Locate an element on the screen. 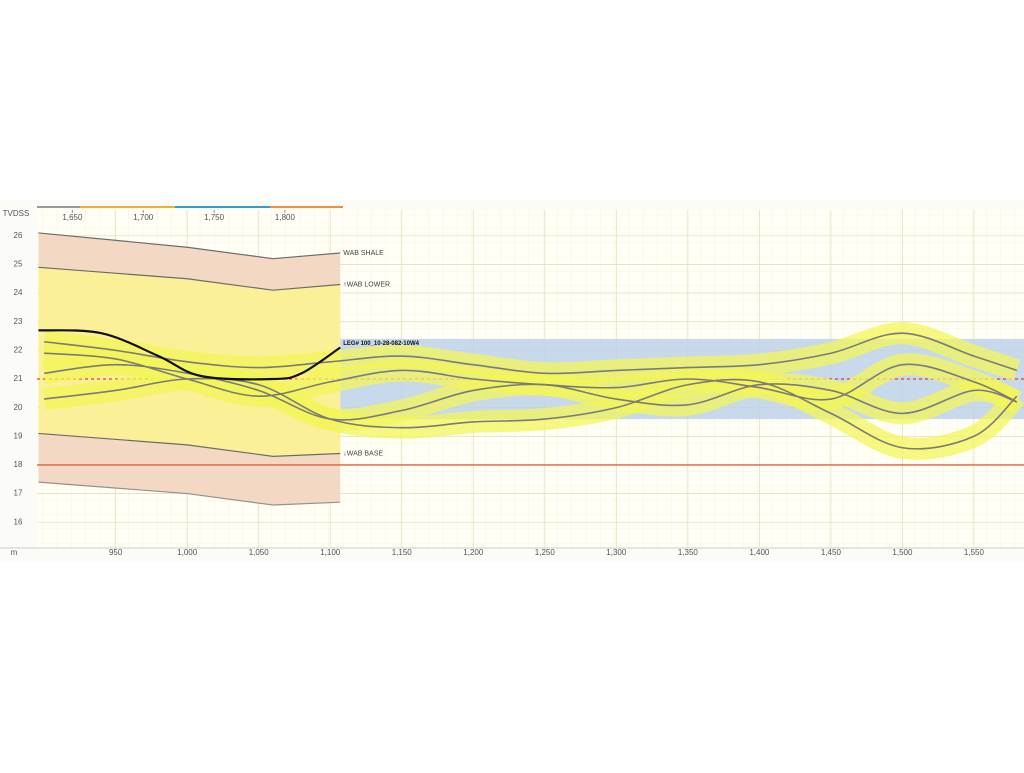 Image resolution: width=1024 pixels, height=773 pixels. y-tick-label: 22 is located at coordinates (18, 349).